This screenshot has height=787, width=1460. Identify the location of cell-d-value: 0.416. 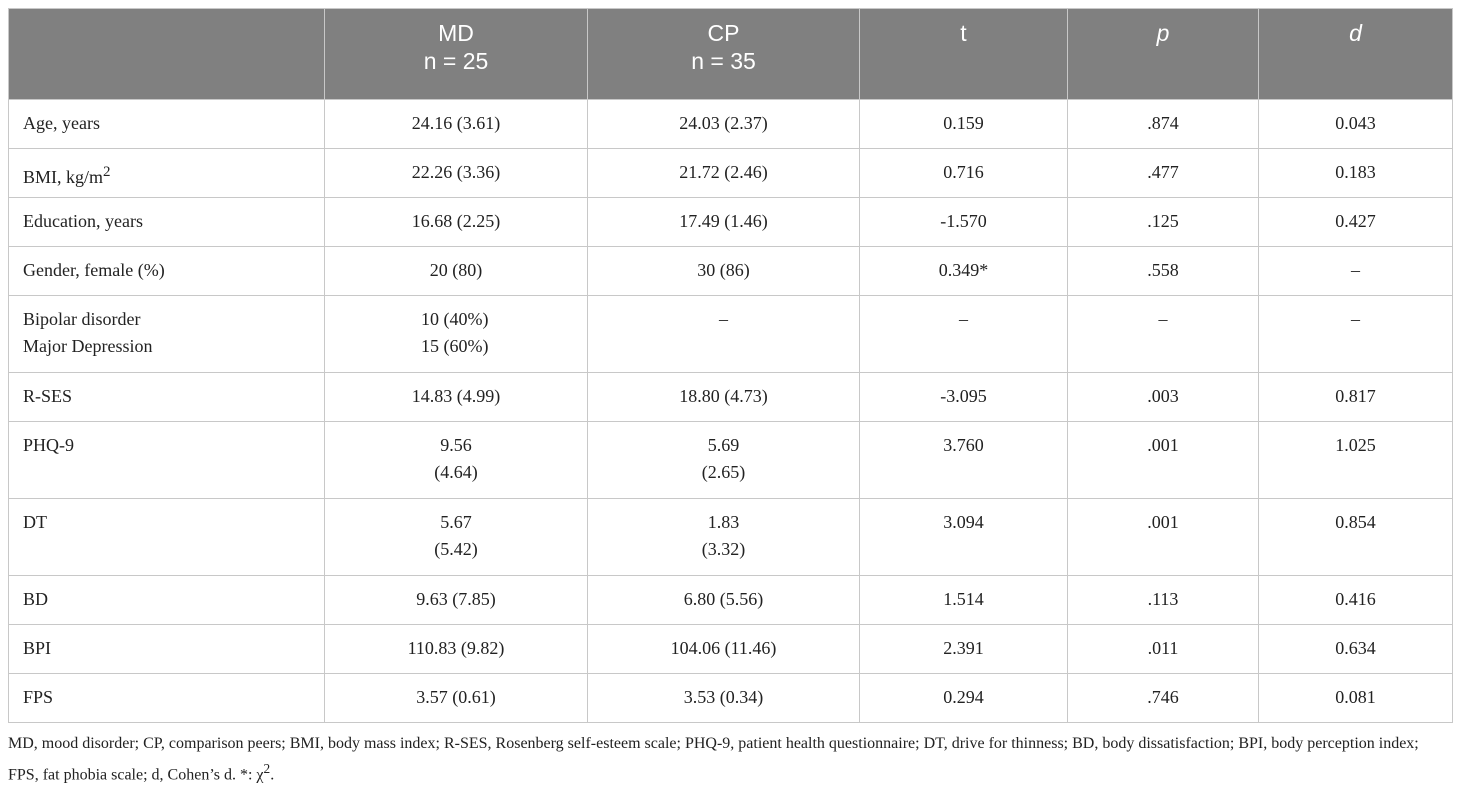
(1355, 599).